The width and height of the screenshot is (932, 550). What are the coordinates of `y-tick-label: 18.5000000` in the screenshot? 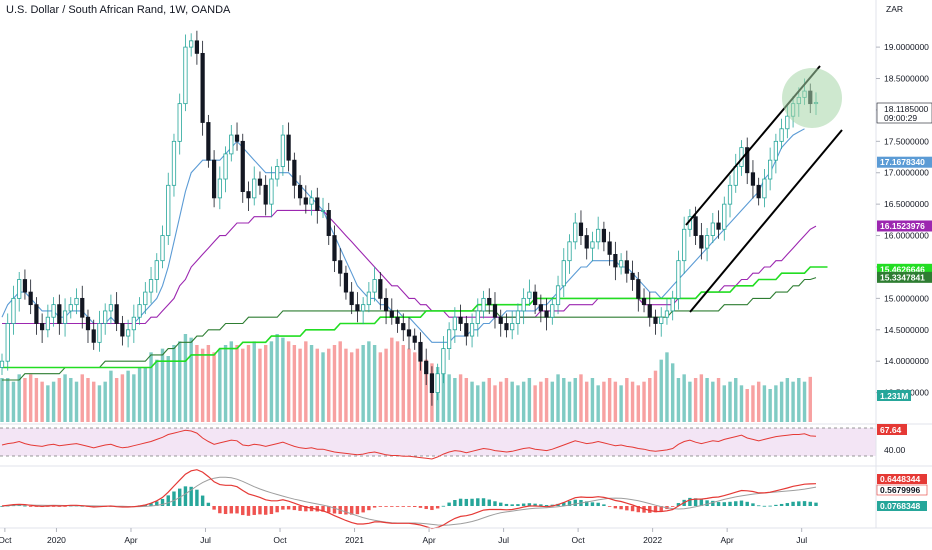 It's located at (906, 79).